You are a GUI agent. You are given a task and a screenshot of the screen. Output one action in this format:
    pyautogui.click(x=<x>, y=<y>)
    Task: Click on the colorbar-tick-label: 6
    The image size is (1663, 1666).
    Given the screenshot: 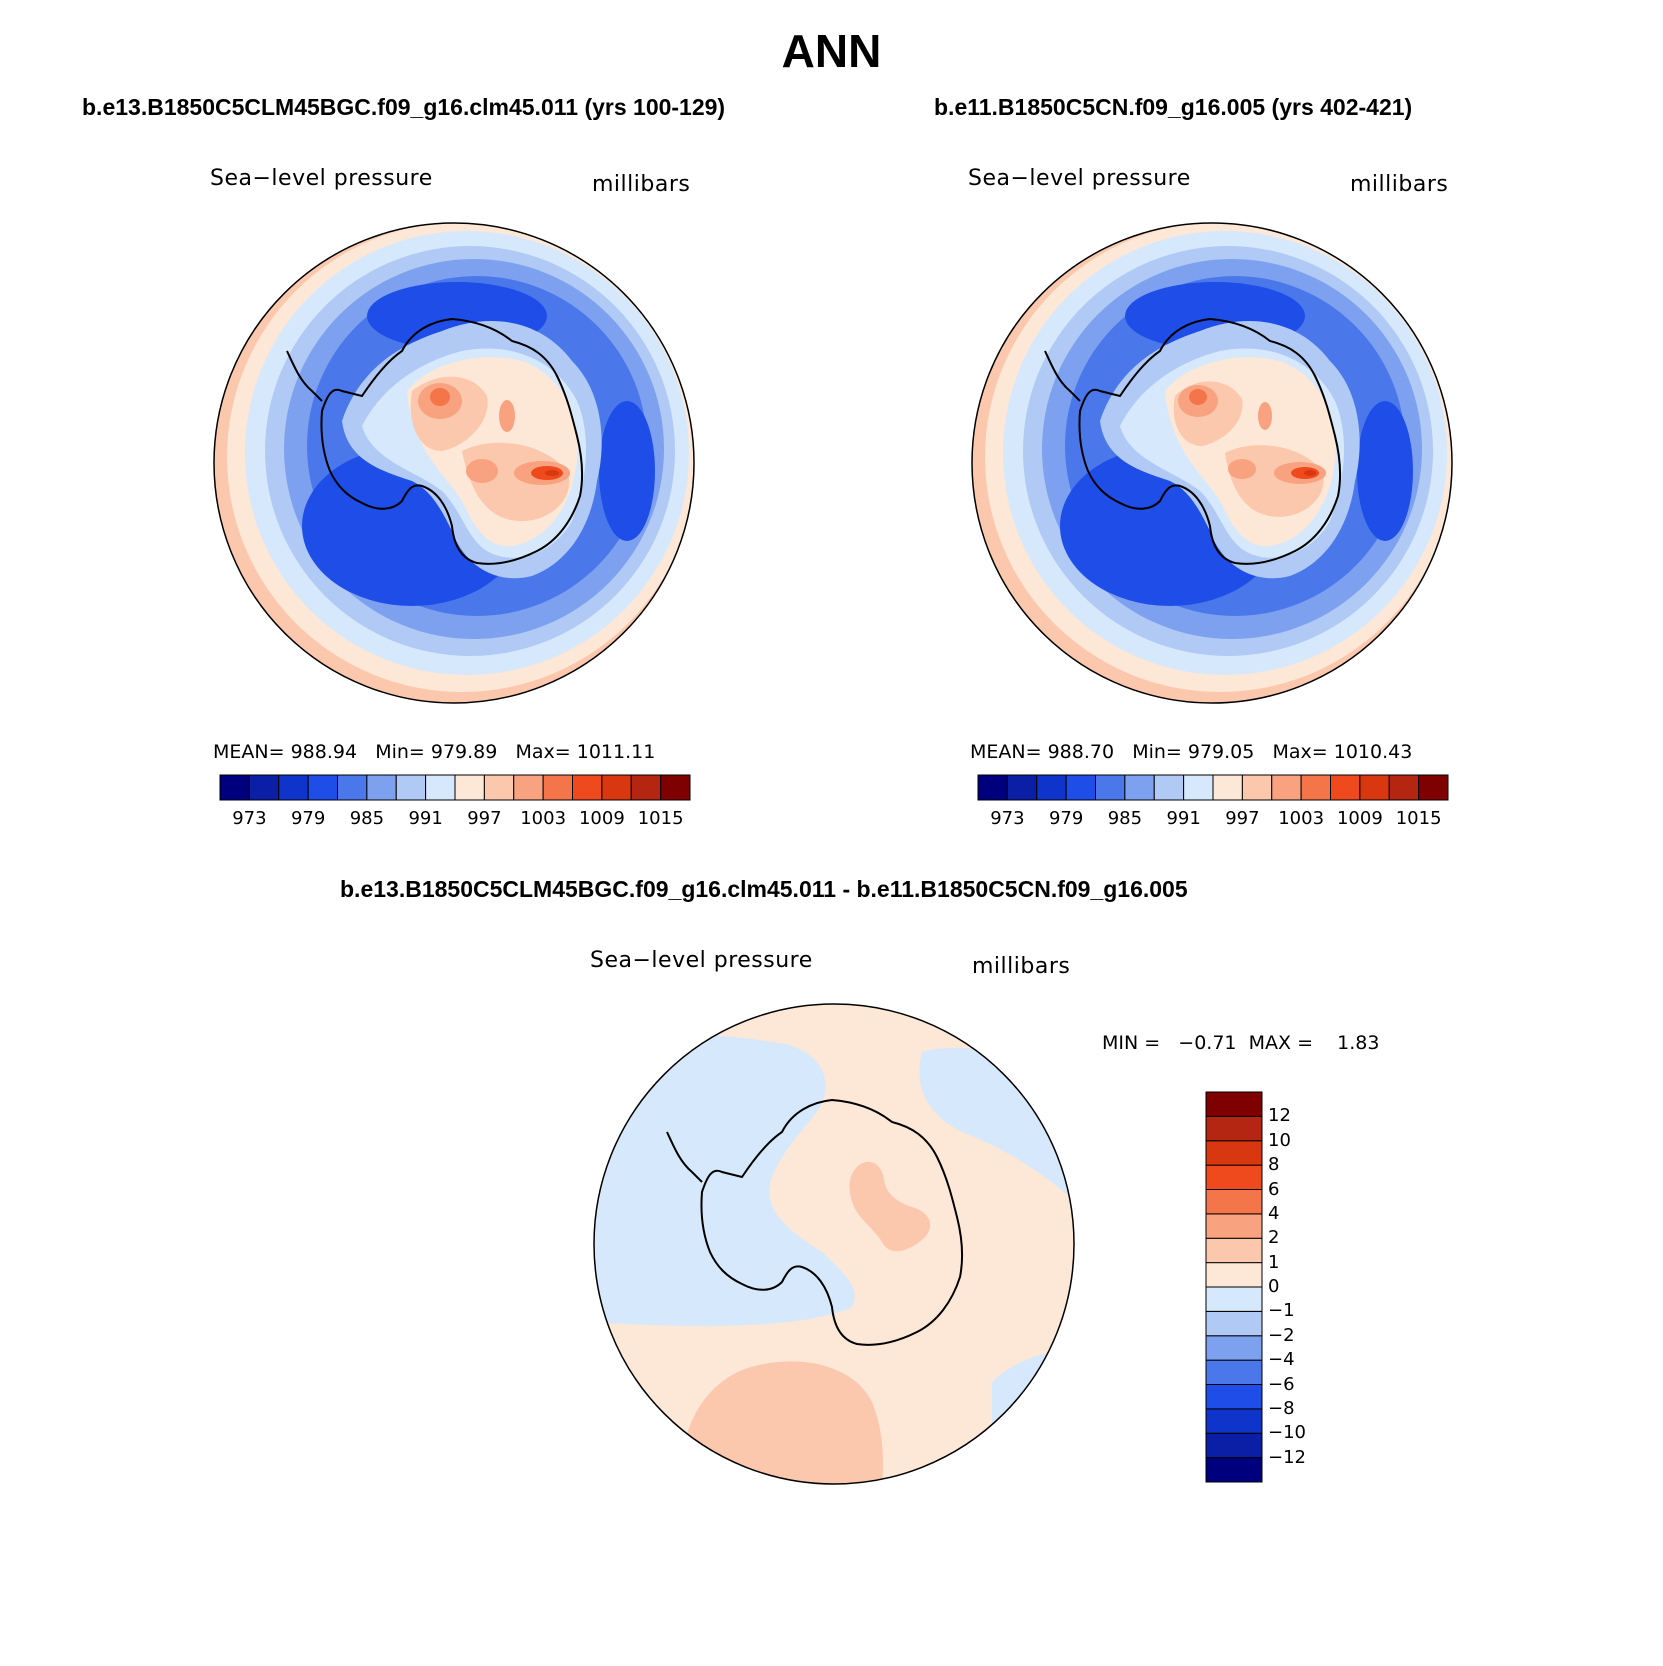 What is the action you would take?
    pyautogui.click(x=1274, y=1189)
    